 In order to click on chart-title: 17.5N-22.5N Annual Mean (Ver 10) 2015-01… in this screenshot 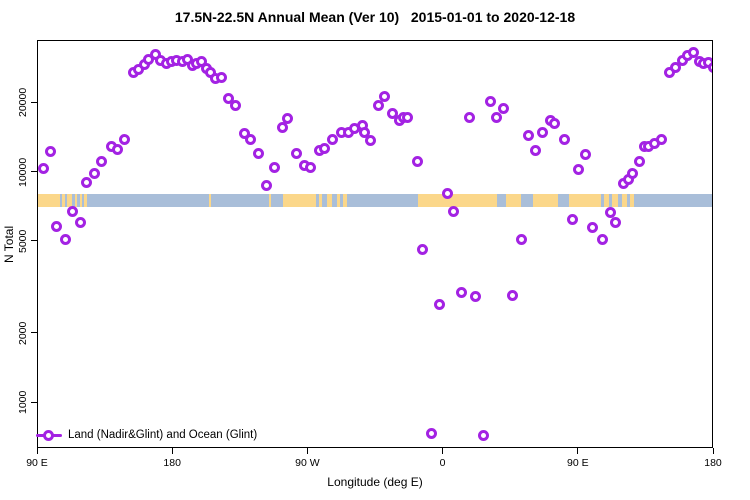, I will do `click(375, 17)`.